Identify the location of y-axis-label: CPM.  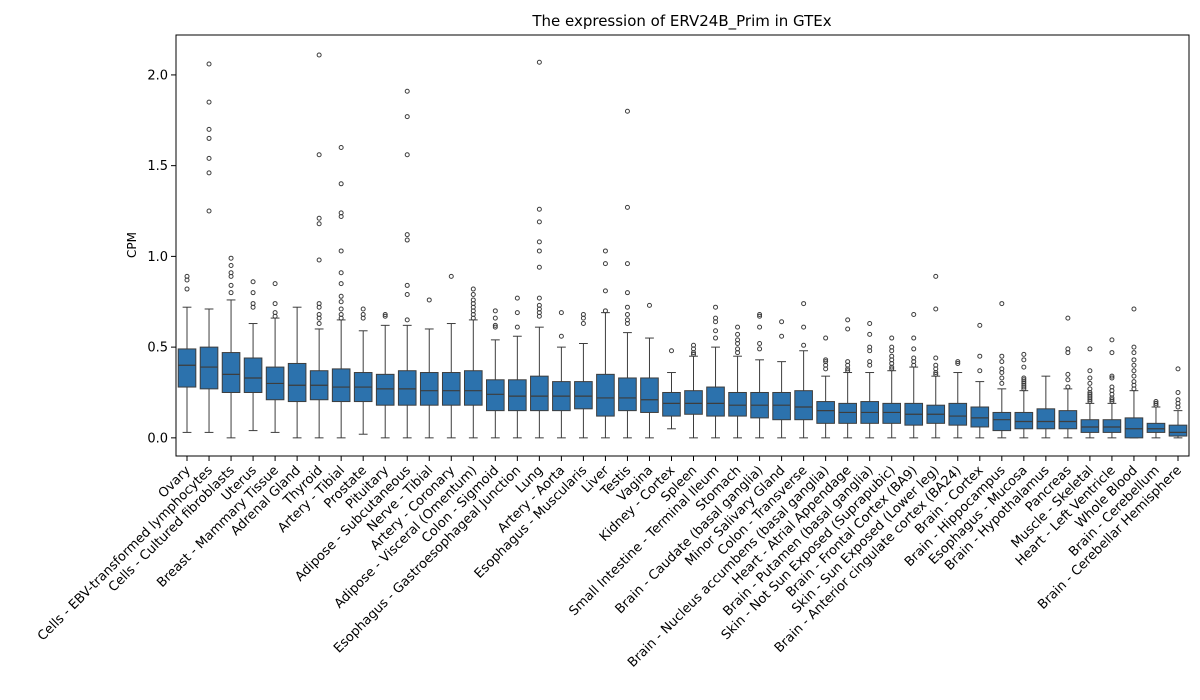
(132, 245).